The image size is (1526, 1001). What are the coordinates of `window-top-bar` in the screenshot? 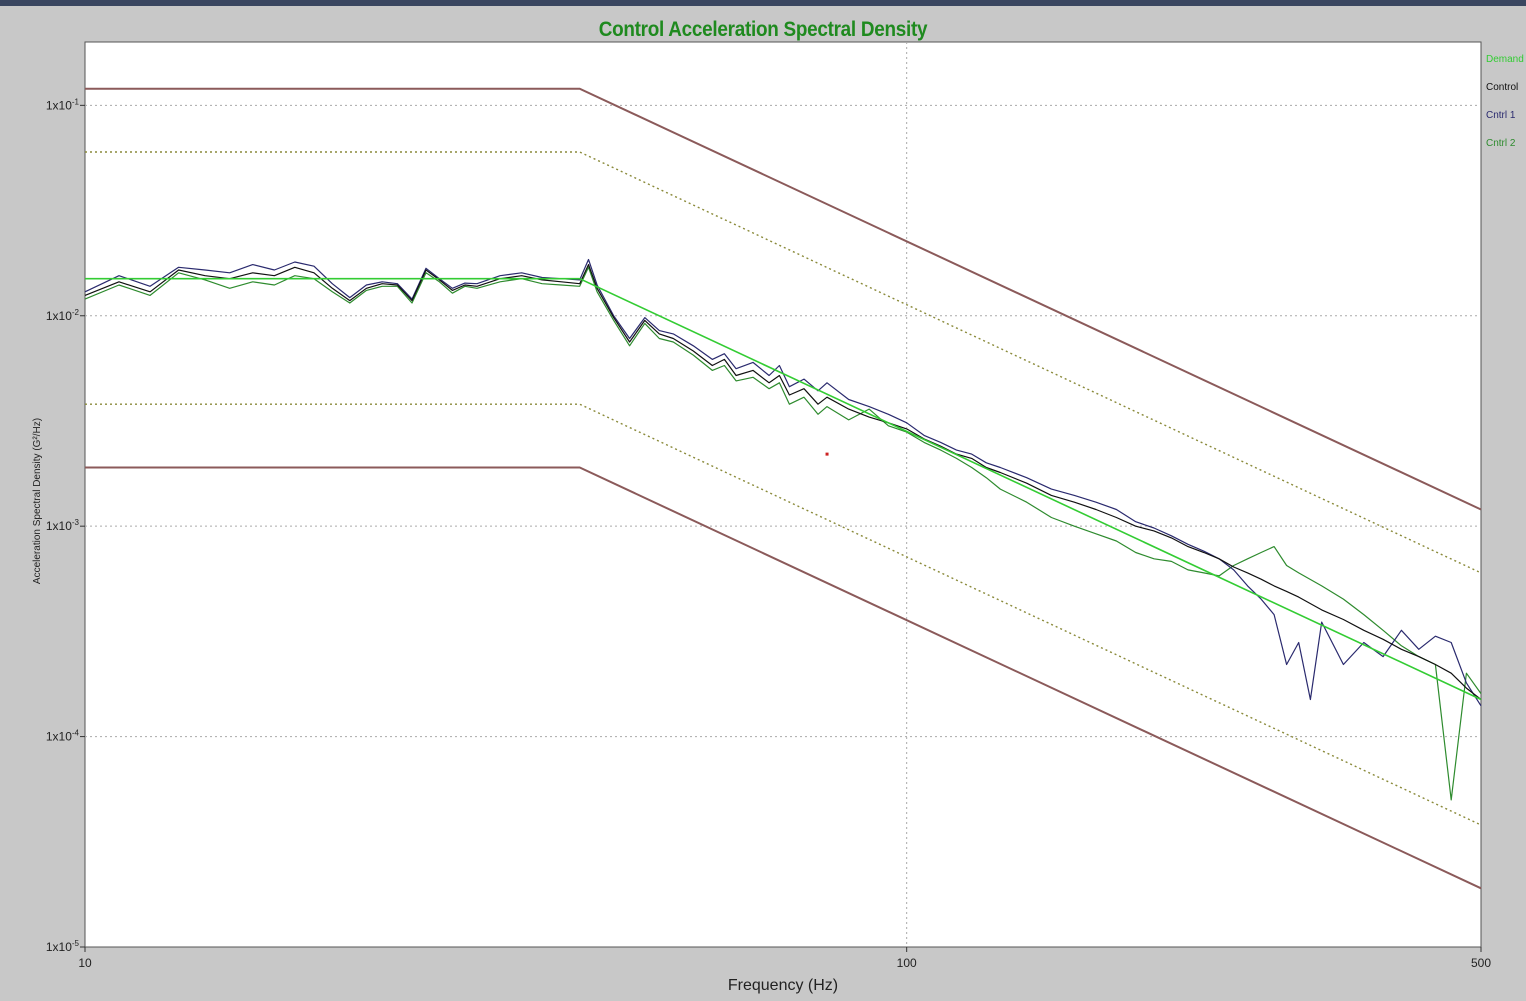 It's located at (763, 3).